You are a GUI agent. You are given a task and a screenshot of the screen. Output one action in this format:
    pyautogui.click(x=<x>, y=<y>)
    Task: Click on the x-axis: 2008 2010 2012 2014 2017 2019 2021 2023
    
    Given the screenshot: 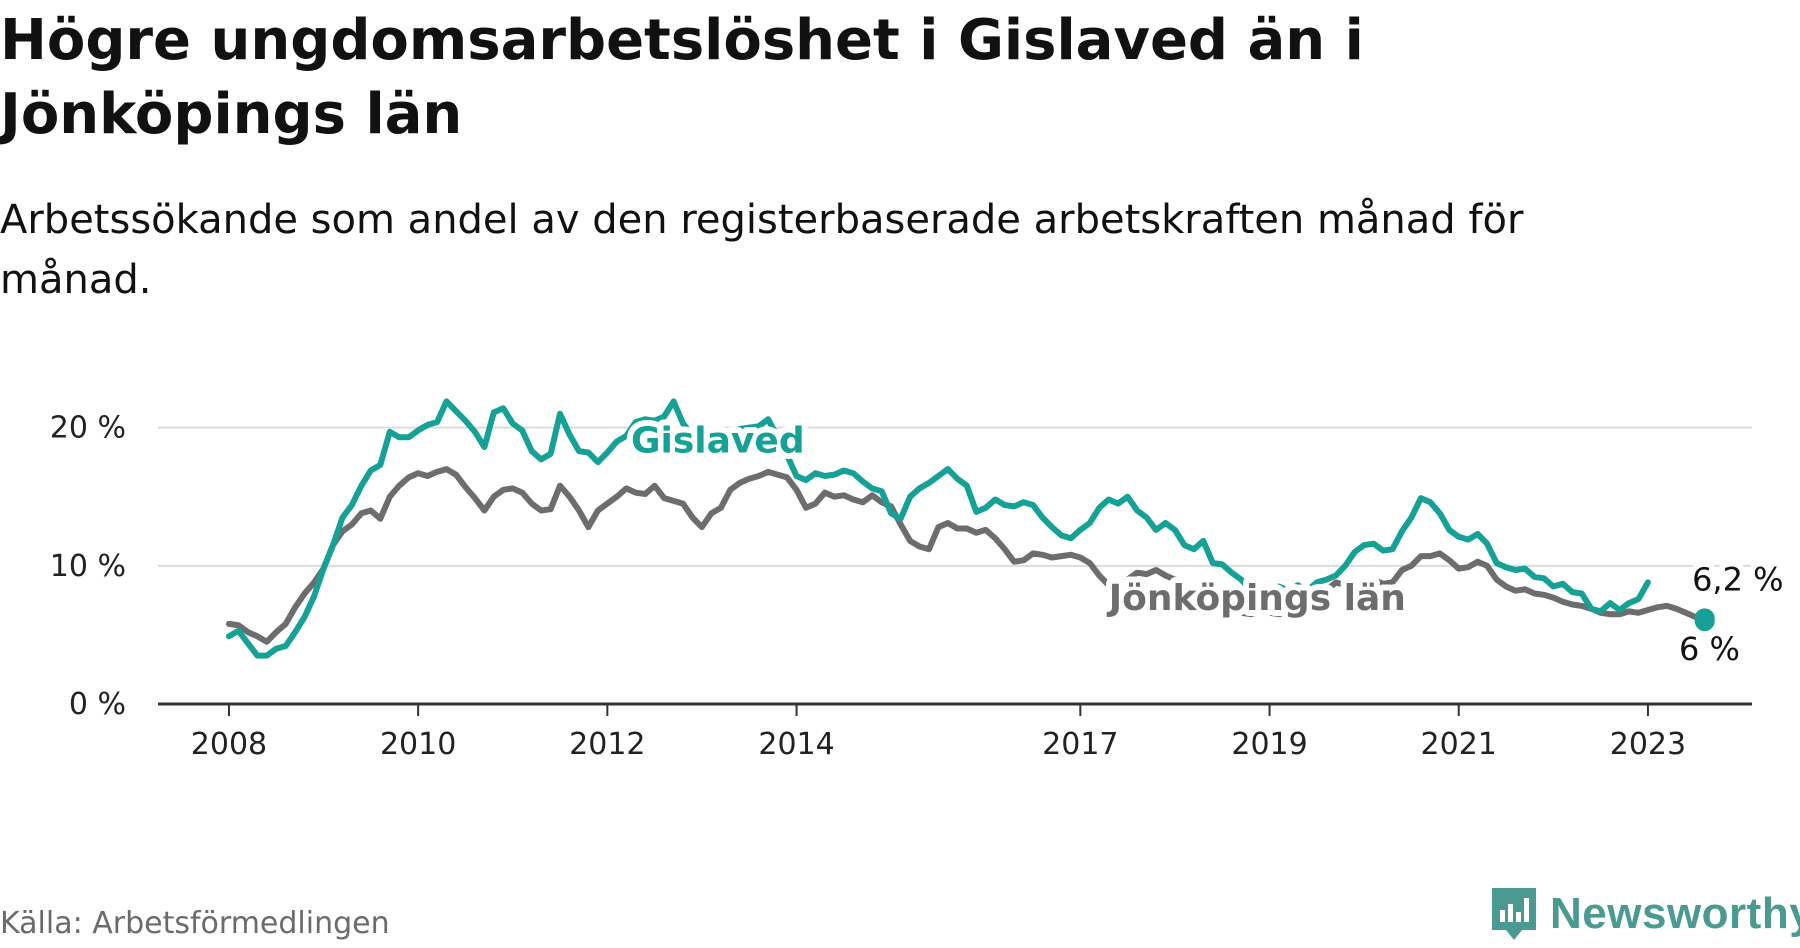 What is the action you would take?
    pyautogui.click(x=955, y=732)
    